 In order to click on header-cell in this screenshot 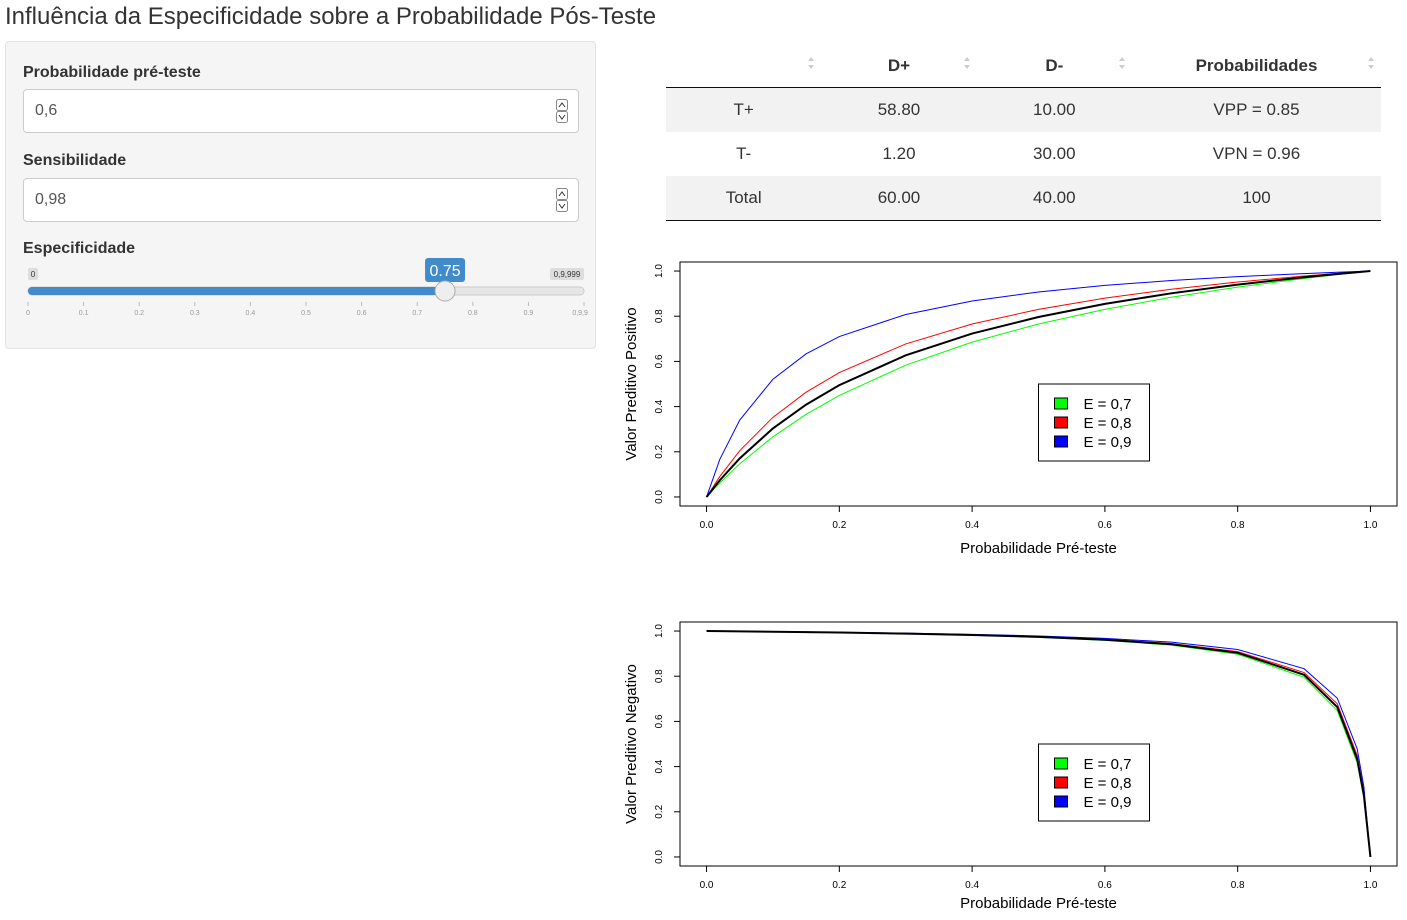, I will do `click(744, 66)`.